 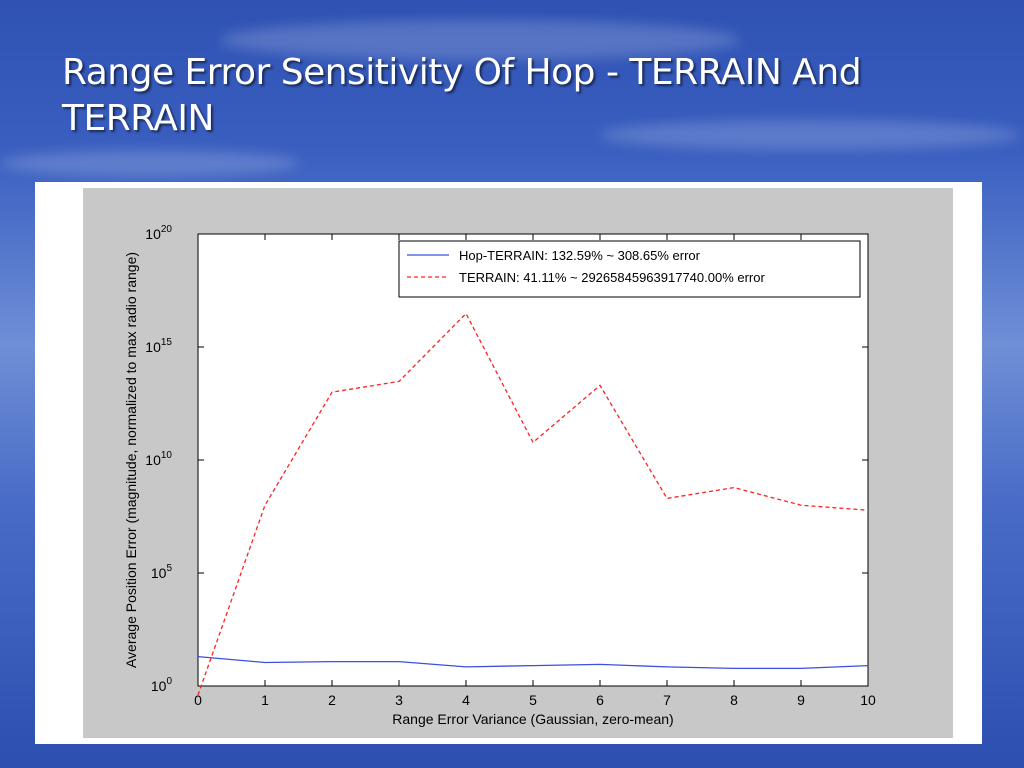 I want to click on y-tick-exponent: 10, so click(x=167, y=455).